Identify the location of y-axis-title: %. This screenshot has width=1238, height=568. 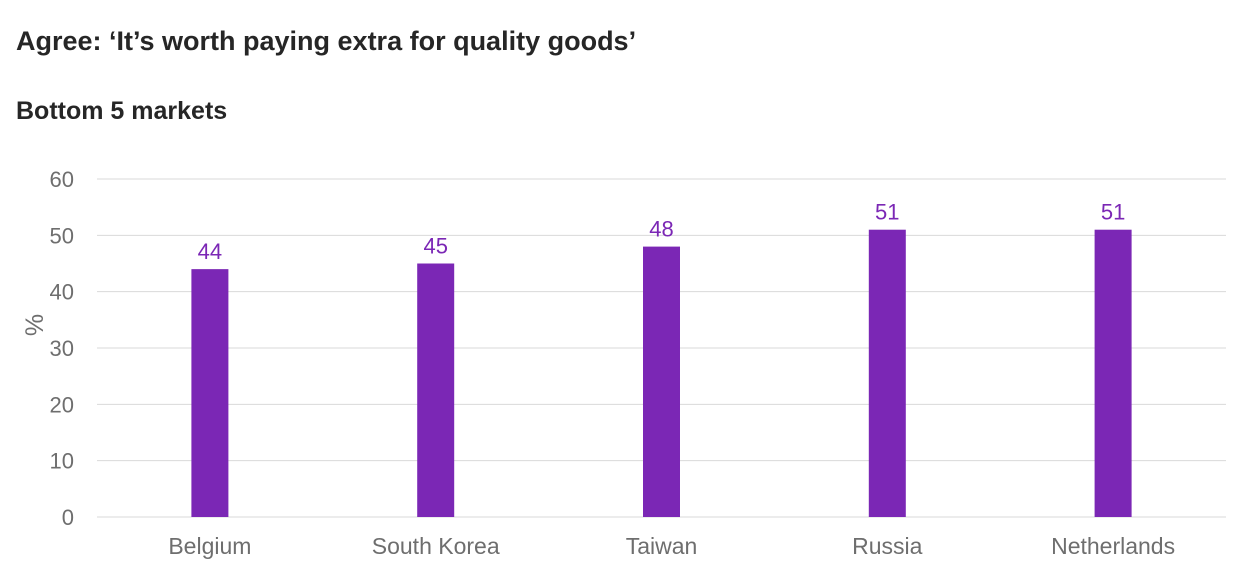
(35, 325).